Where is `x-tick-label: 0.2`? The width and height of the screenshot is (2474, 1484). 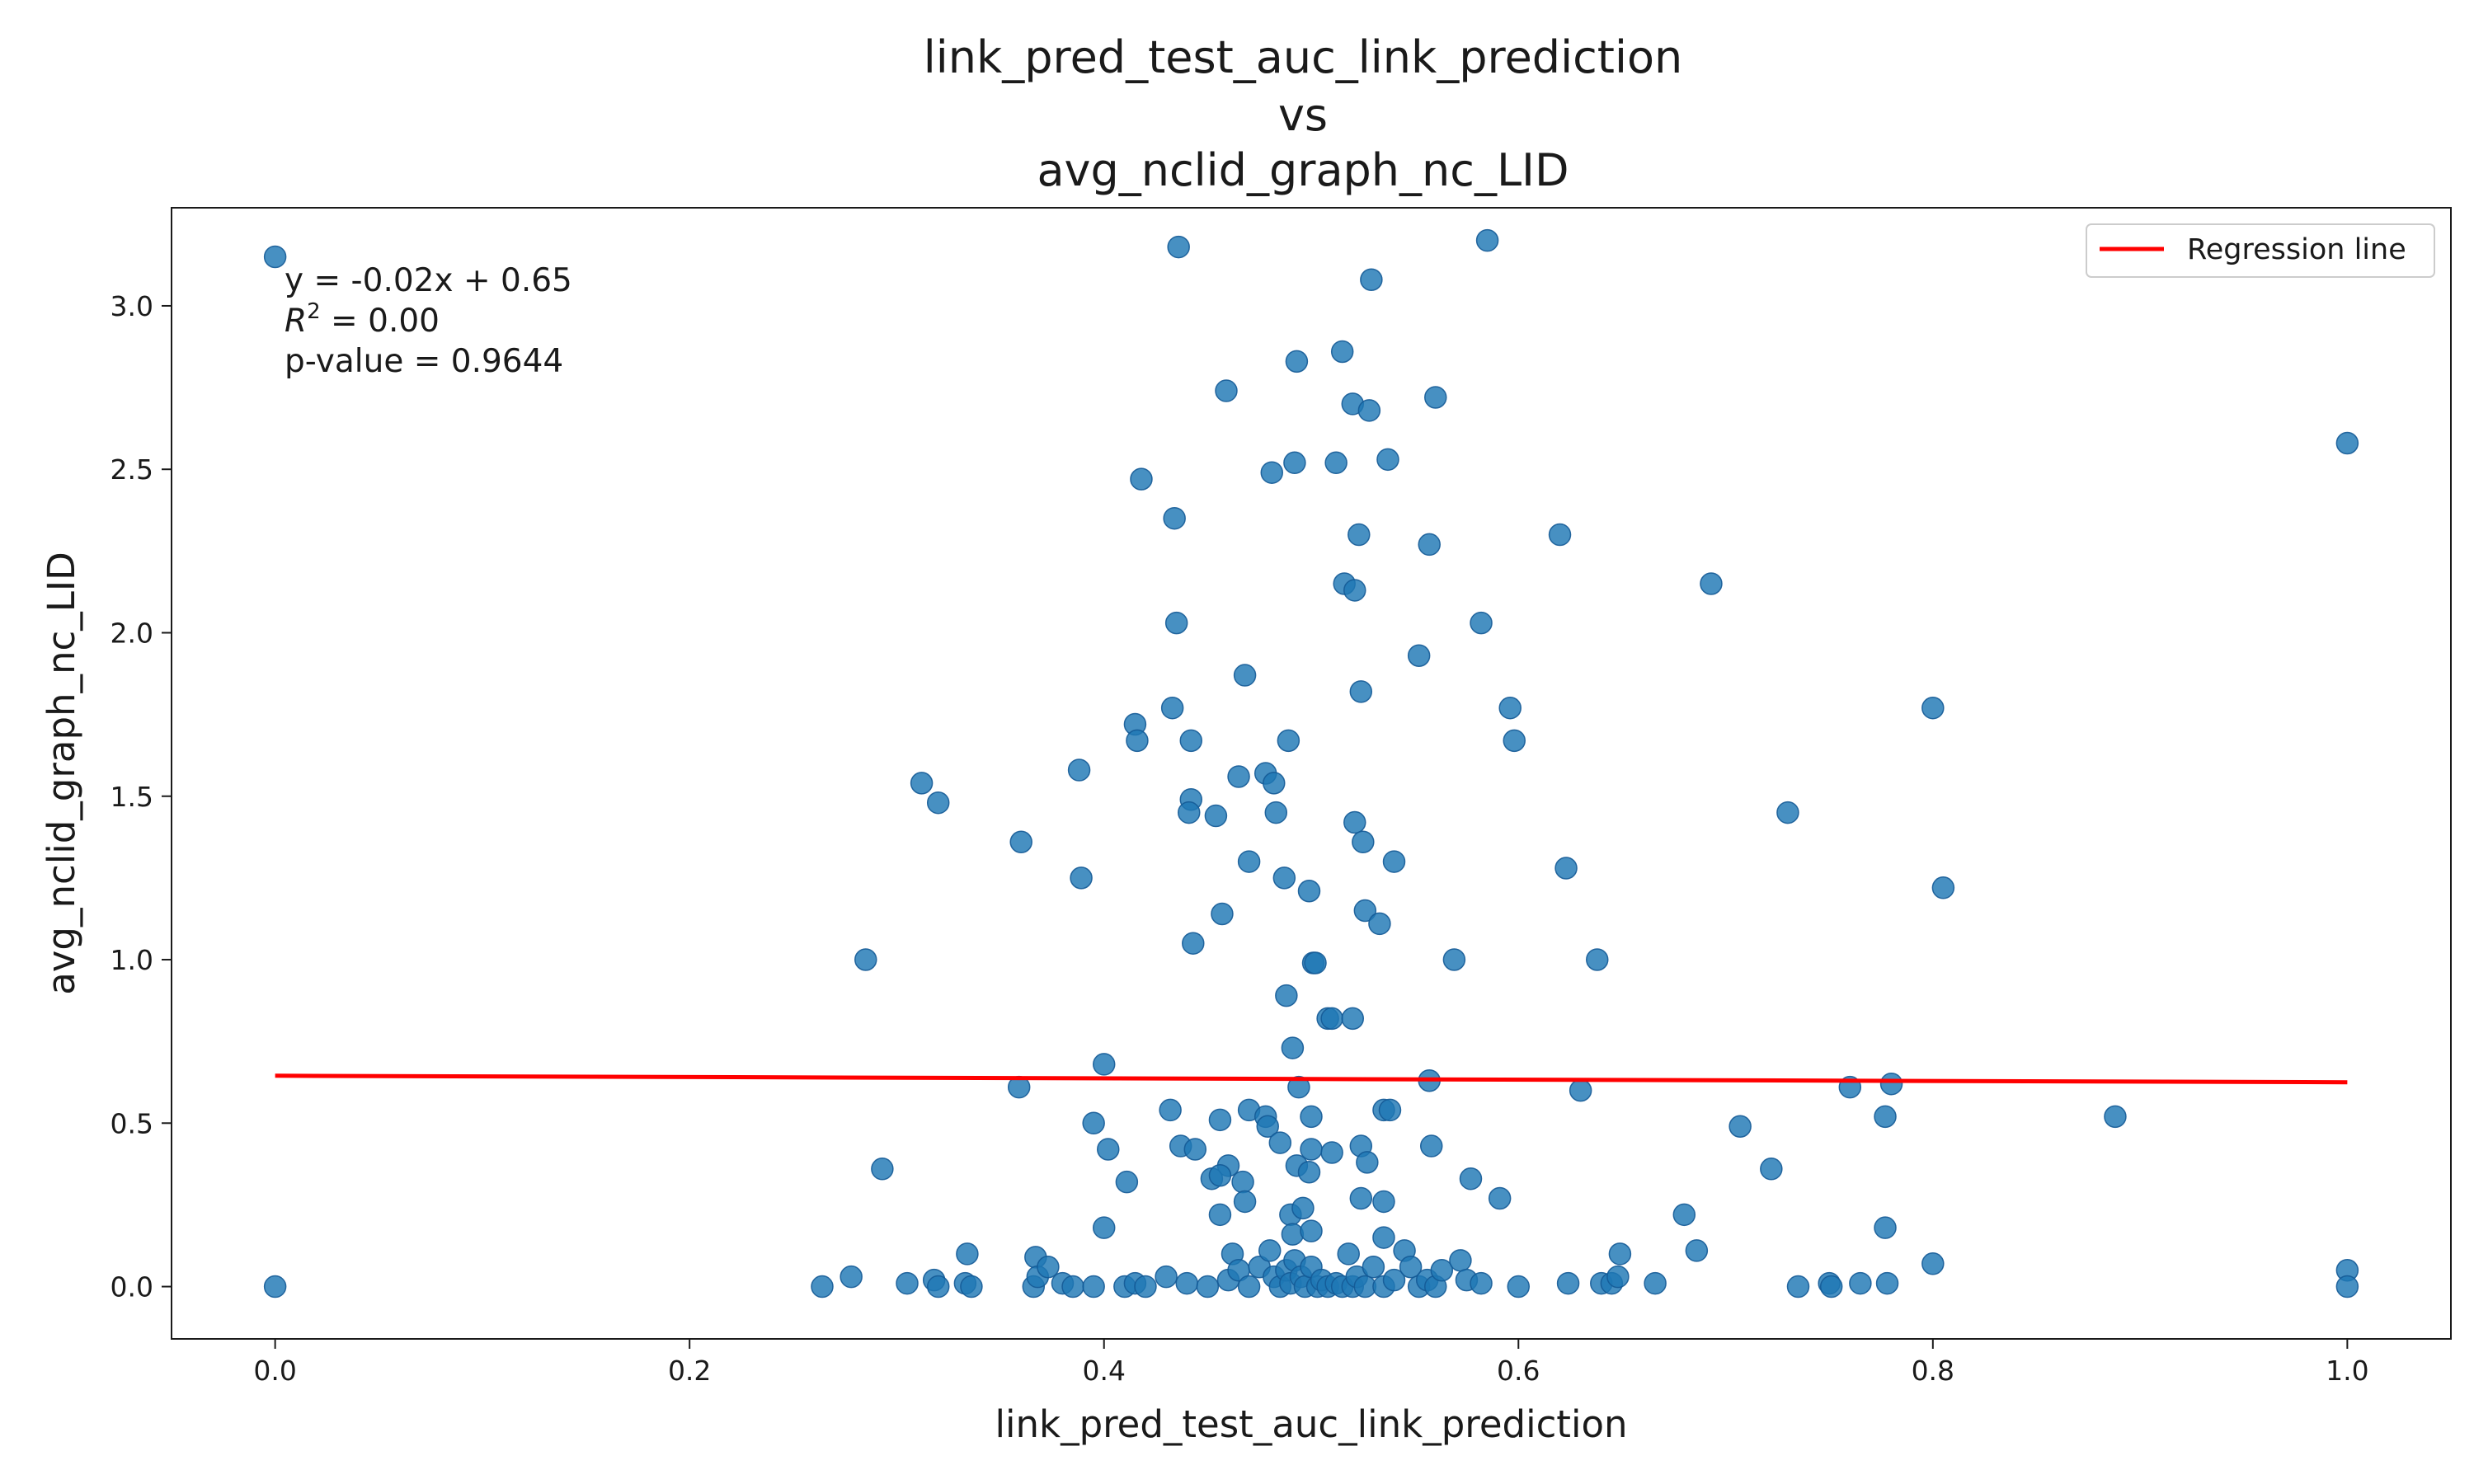 x-tick-label: 0.2 is located at coordinates (689, 1371).